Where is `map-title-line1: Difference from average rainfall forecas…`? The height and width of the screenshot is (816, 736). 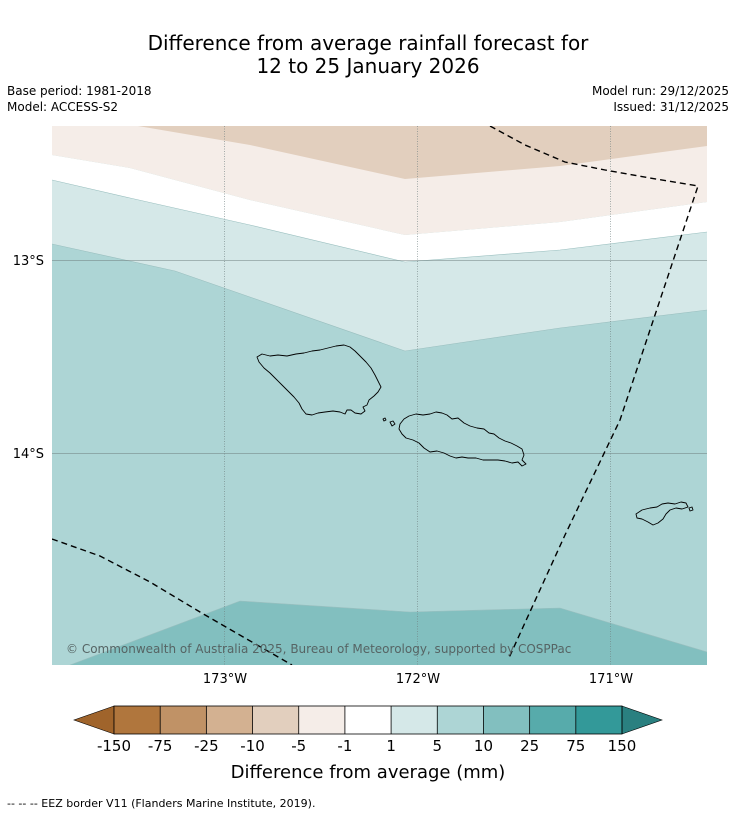 map-title-line1: Difference from average rainfall forecas… is located at coordinates (368, 43).